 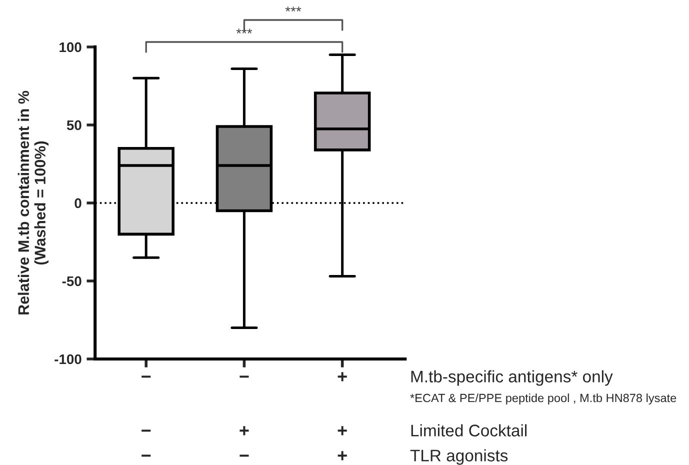 I want to click on y-tick-label: -50, so click(x=72, y=281).